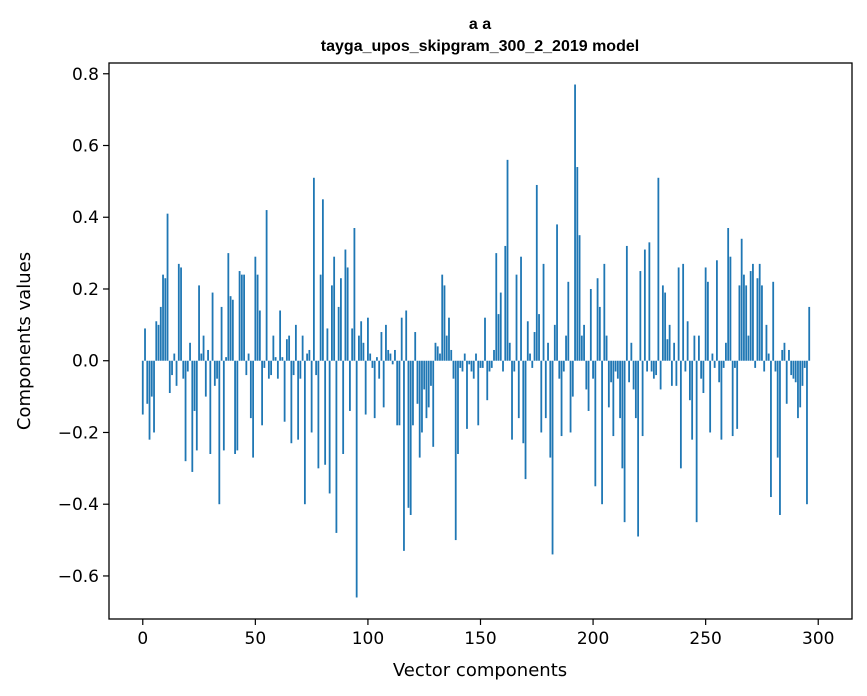 The height and width of the screenshot is (696, 867). Describe the element at coordinates (78, 577) in the screenshot. I see `y-tick-label: −0.6` at that location.